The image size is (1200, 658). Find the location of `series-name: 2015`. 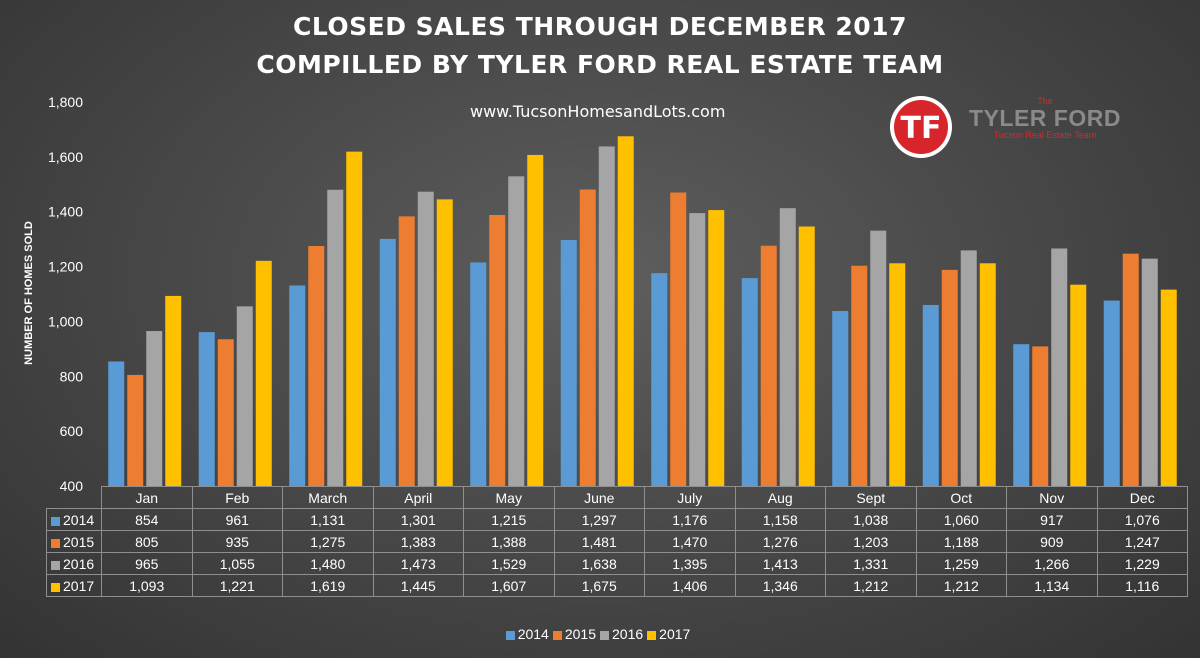

series-name: 2015 is located at coordinates (74, 541).